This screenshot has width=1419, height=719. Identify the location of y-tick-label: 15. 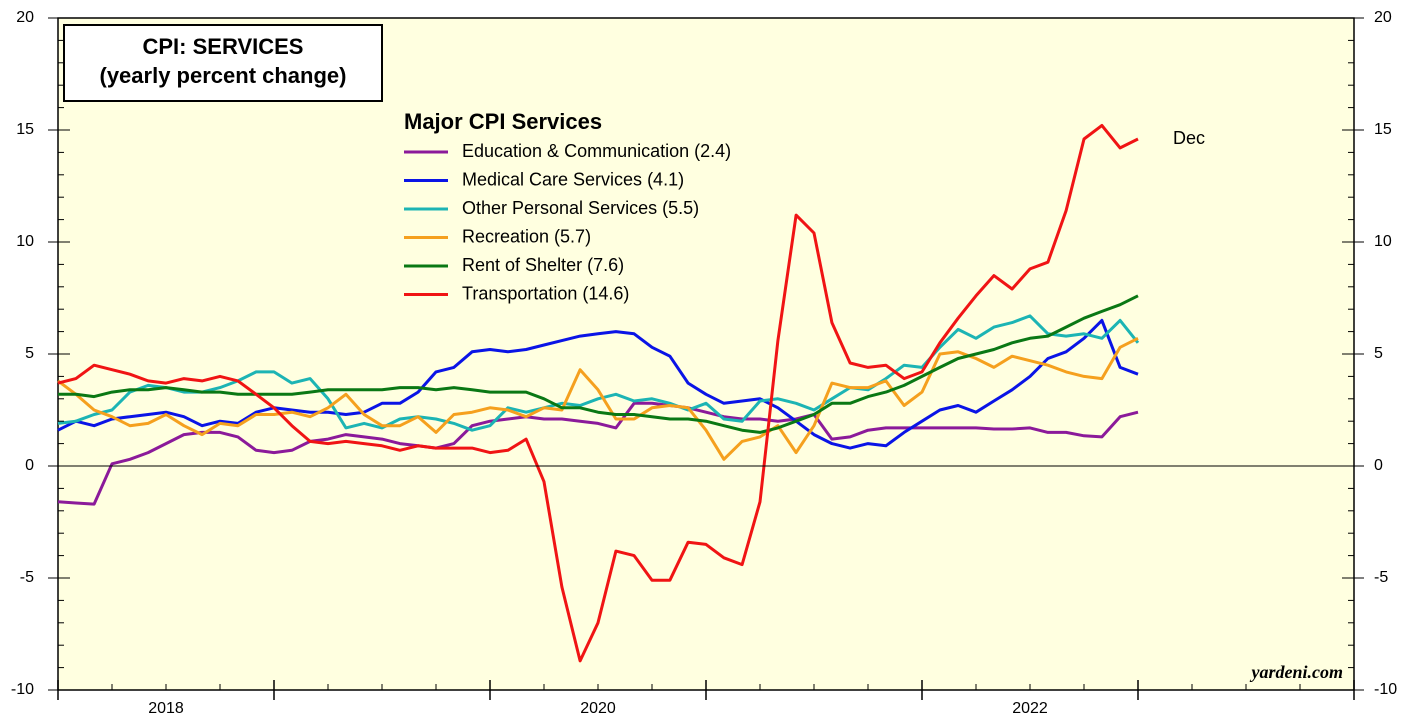
(25, 129).